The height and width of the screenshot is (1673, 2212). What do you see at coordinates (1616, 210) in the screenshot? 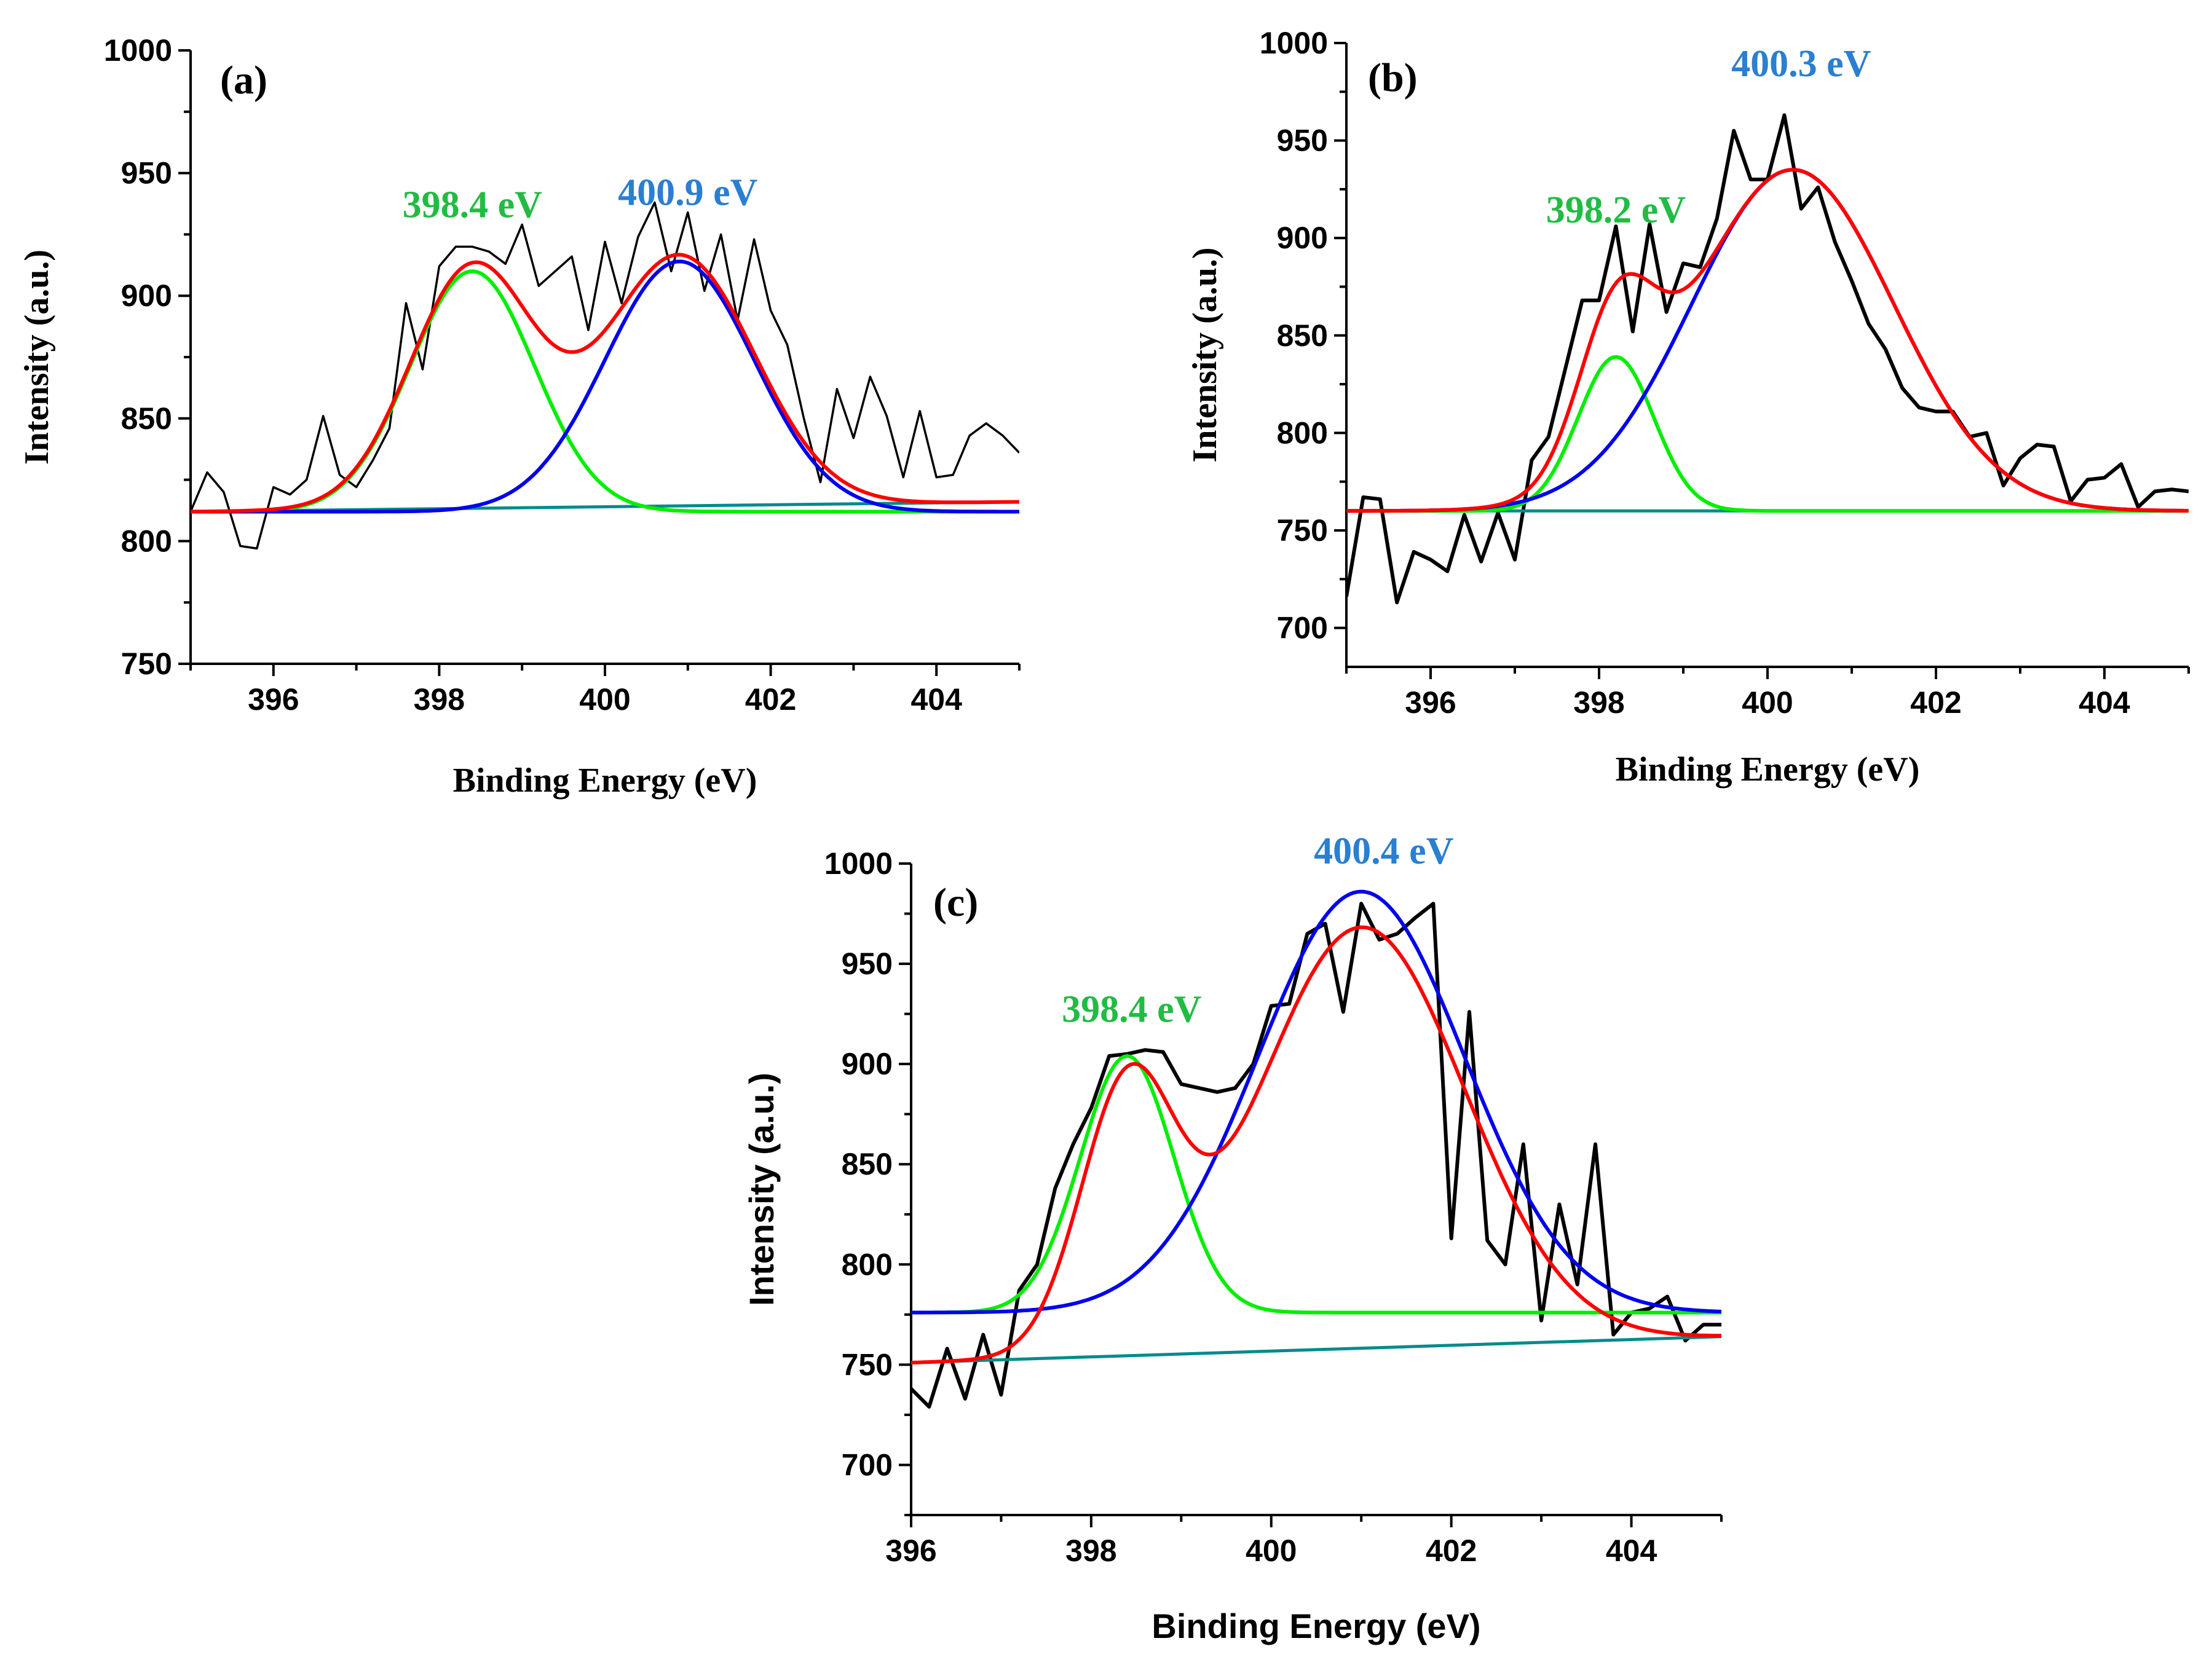
I see `peak-label-1: 398.2 eV` at bounding box center [1616, 210].